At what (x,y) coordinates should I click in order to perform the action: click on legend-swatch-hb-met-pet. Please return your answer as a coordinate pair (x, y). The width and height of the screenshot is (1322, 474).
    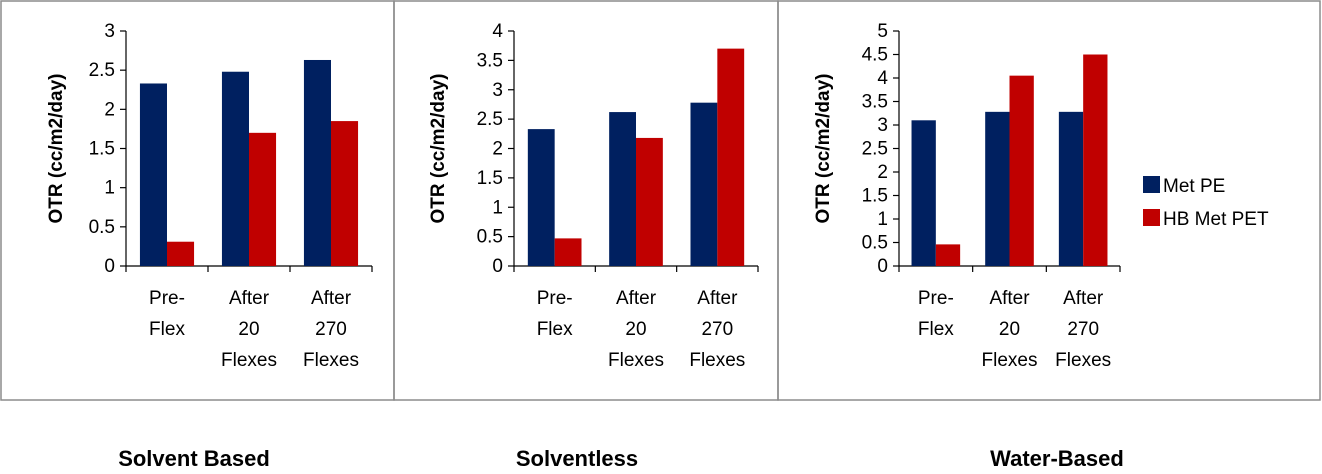
    Looking at the image, I should click on (1151, 217).